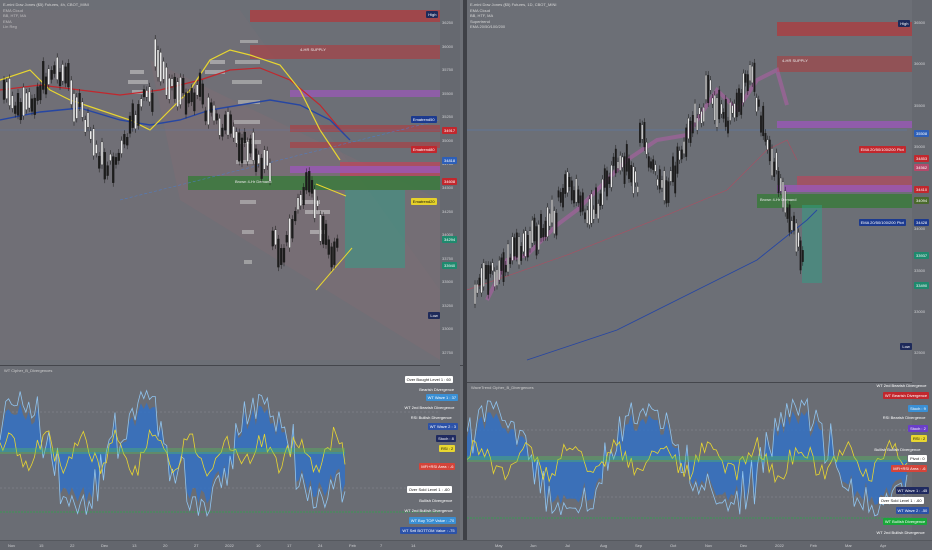 The width and height of the screenshot is (932, 550). Describe the element at coordinates (231, 365) in the screenshot. I see `left-pane-separator` at that location.